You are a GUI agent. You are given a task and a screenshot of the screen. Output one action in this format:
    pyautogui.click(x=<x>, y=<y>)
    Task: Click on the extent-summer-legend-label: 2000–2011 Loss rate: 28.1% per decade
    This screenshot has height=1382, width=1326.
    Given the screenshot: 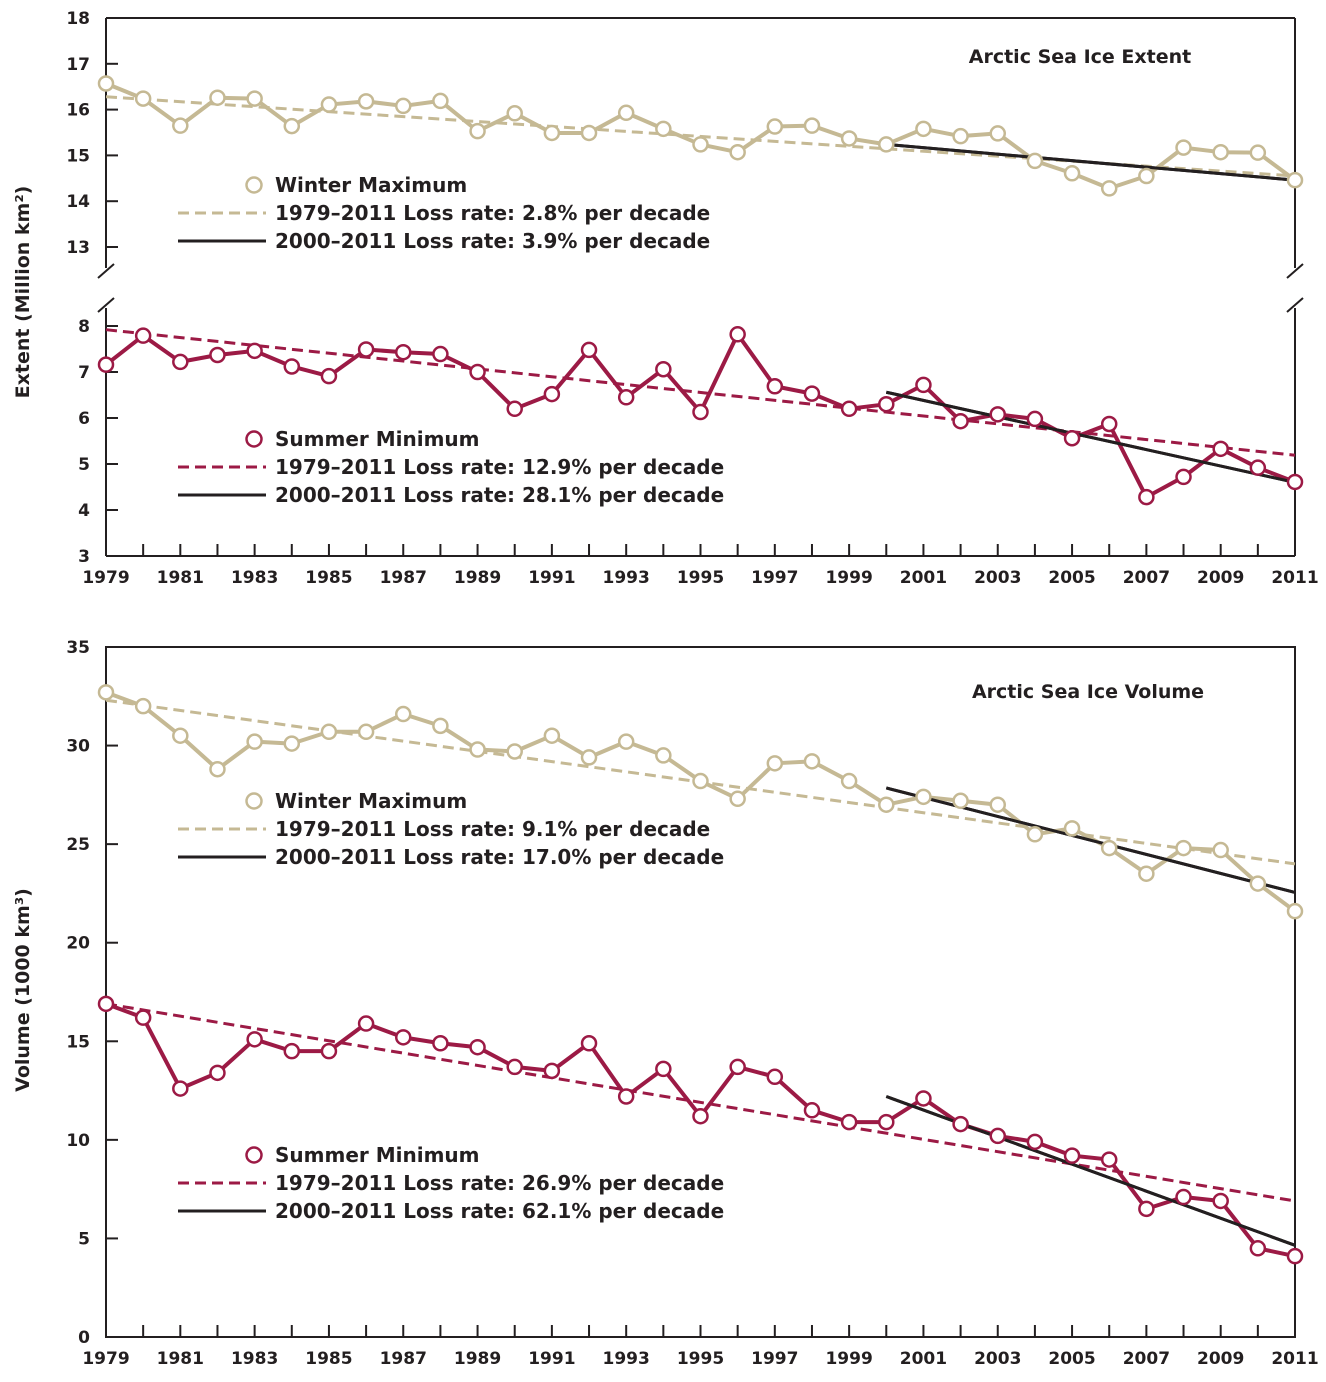 What is the action you would take?
    pyautogui.click(x=499, y=495)
    